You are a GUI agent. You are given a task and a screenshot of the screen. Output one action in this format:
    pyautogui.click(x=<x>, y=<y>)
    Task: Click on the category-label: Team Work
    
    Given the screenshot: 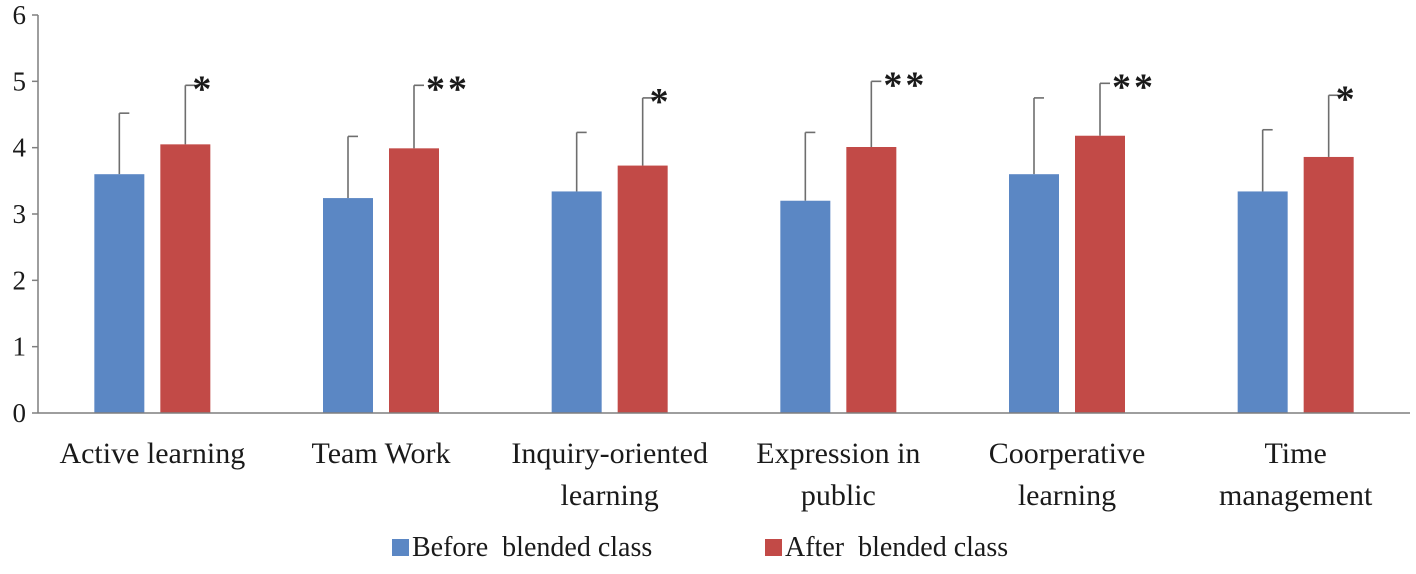 What is the action you would take?
    pyautogui.click(x=380, y=453)
    